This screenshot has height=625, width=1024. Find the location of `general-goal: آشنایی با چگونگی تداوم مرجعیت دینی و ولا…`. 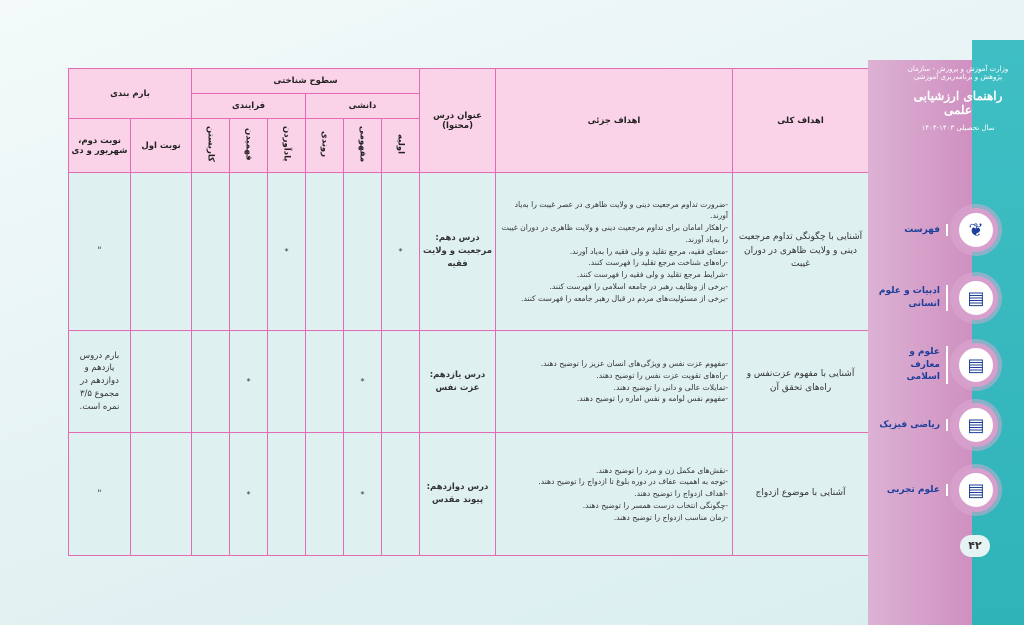

general-goal: آشنایی با چگونگی تداوم مرجعیت دینی و ولا… is located at coordinates (801, 251).